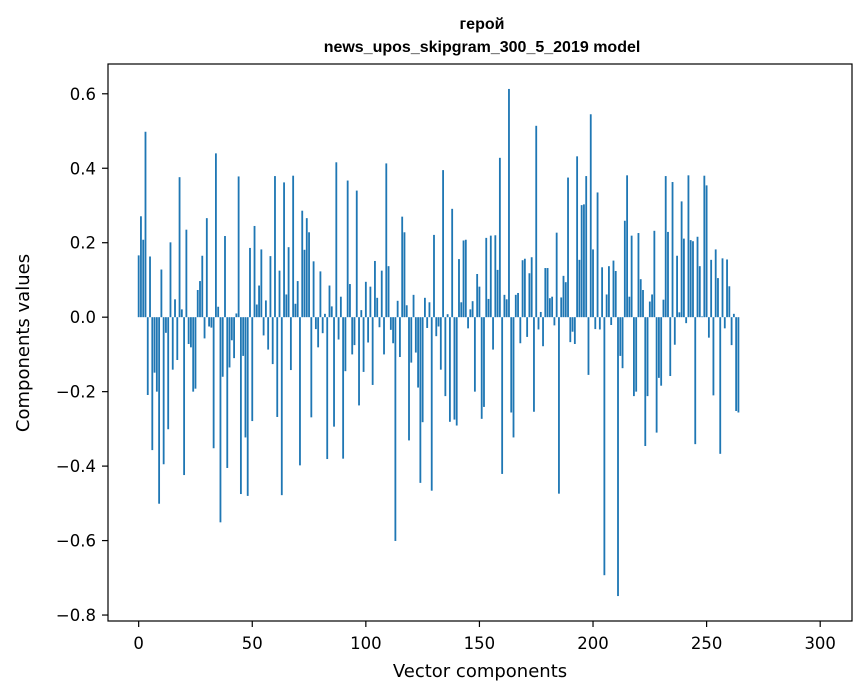  What do you see at coordinates (76, 466) in the screenshot?
I see `y-tick-label: −0.4` at bounding box center [76, 466].